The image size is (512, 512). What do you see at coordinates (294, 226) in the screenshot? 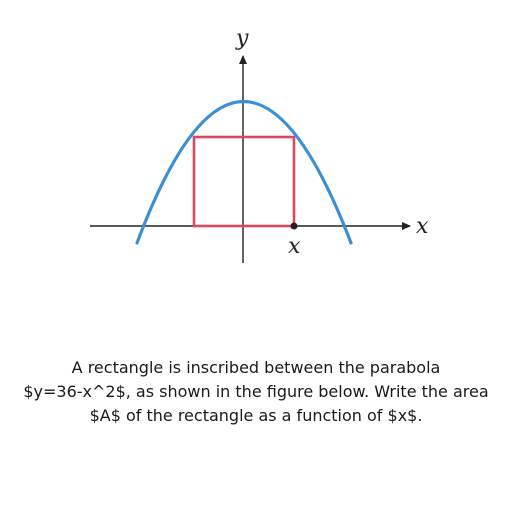
I see `x-point-marker` at bounding box center [294, 226].